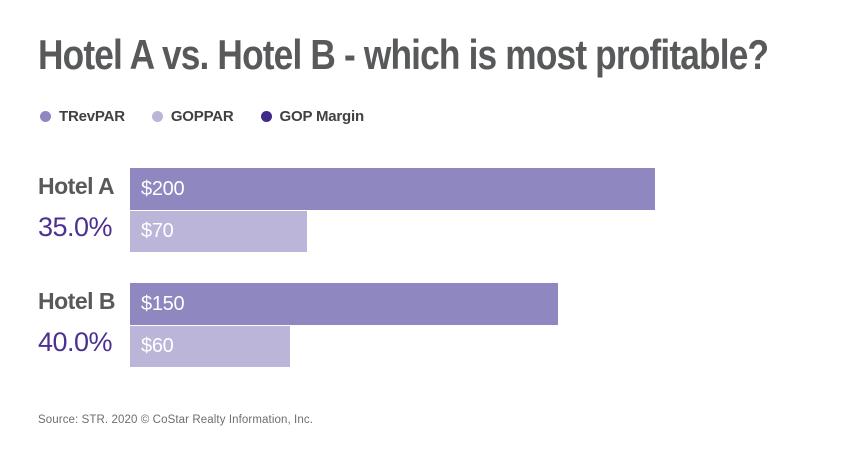 The width and height of the screenshot is (850, 456). I want to click on trevpar-bar-value: $200, so click(163, 188).